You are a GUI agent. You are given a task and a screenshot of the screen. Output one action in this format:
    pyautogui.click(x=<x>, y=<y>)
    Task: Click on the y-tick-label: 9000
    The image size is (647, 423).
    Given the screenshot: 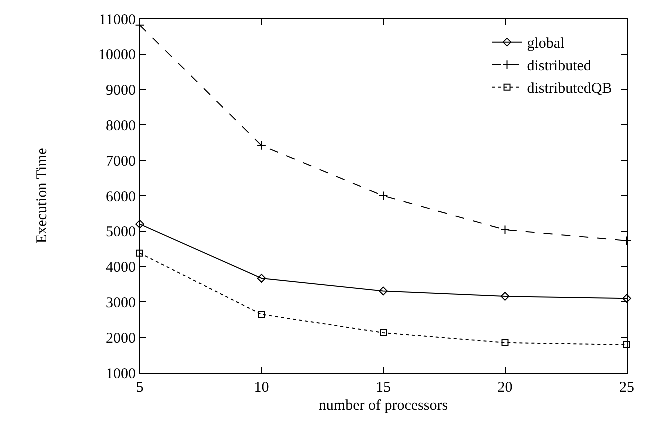 What is the action you would take?
    pyautogui.click(x=121, y=91)
    